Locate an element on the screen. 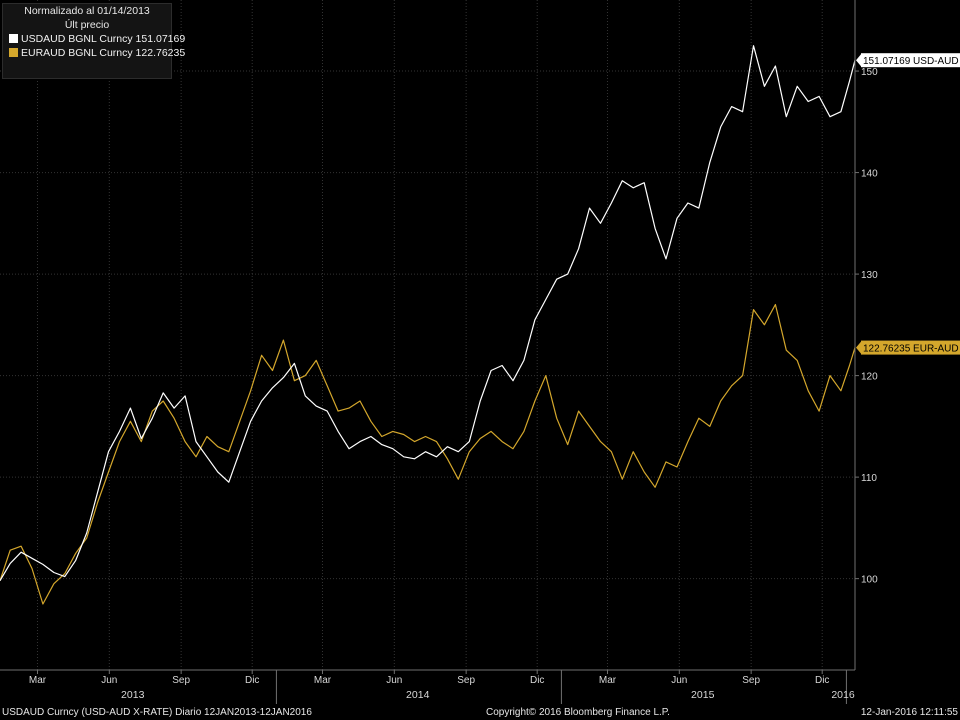 The image size is (960, 720). x-year-label: 2013 is located at coordinates (133, 695).